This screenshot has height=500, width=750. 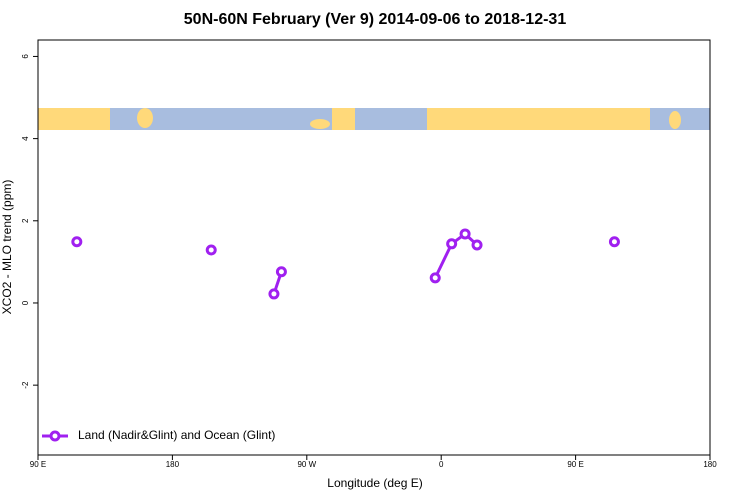 What do you see at coordinates (25, 385) in the screenshot?
I see `y-tick-label: -2` at bounding box center [25, 385].